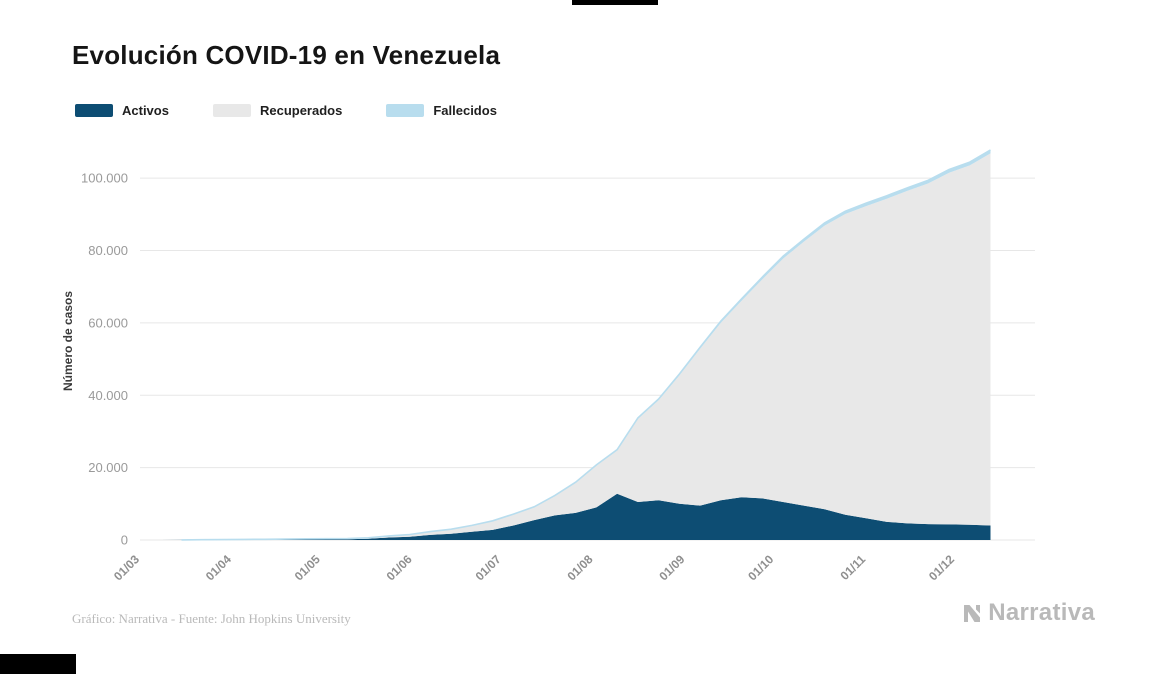 The width and height of the screenshot is (1157, 674). What do you see at coordinates (108, 467) in the screenshot?
I see `svg-text: 20.000` at bounding box center [108, 467].